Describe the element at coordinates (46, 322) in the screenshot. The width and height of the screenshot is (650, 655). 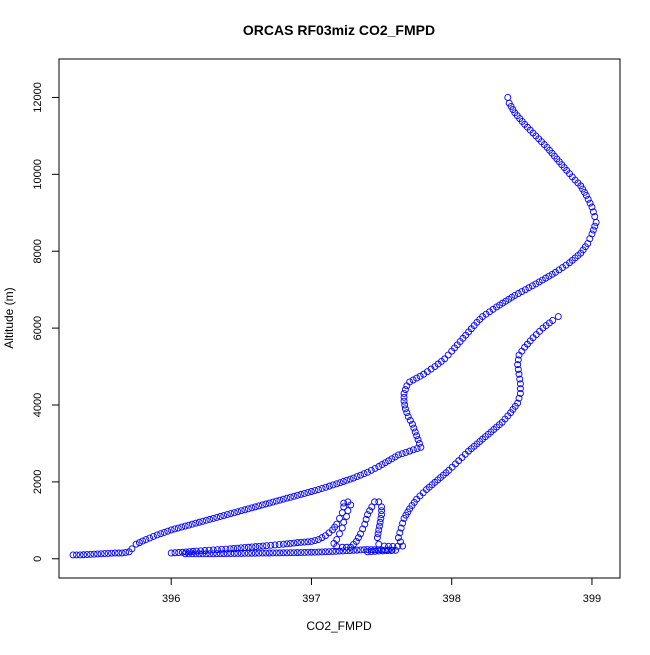
I see `y-axis: 0 2000 4000 6000 8000 10000 12000` at that location.